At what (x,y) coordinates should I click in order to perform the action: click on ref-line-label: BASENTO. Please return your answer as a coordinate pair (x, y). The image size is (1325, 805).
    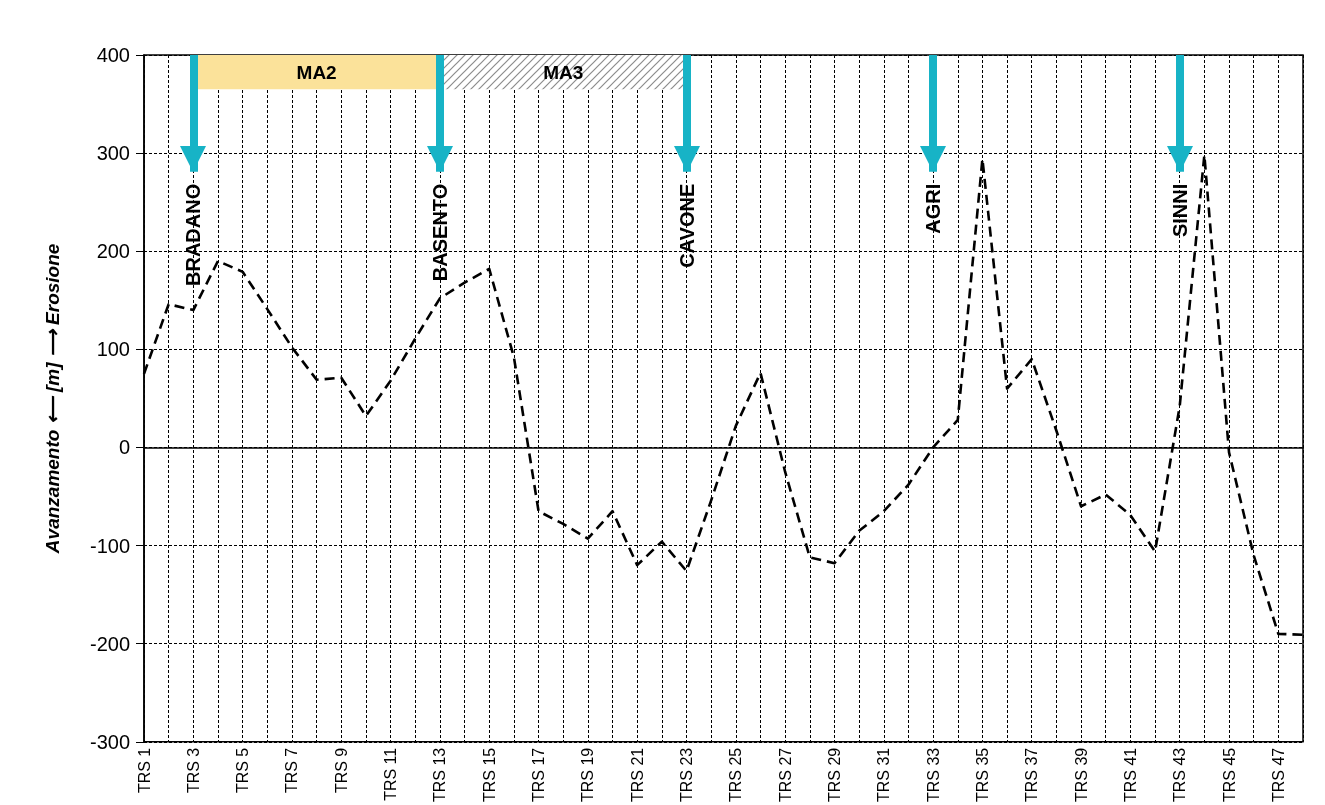
    Looking at the image, I should click on (439, 232).